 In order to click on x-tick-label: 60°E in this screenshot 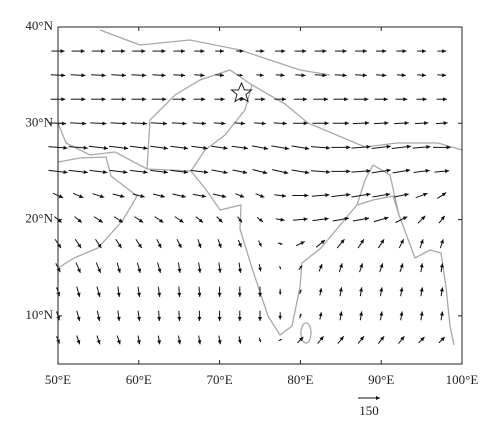, I will do `click(139, 379)`.